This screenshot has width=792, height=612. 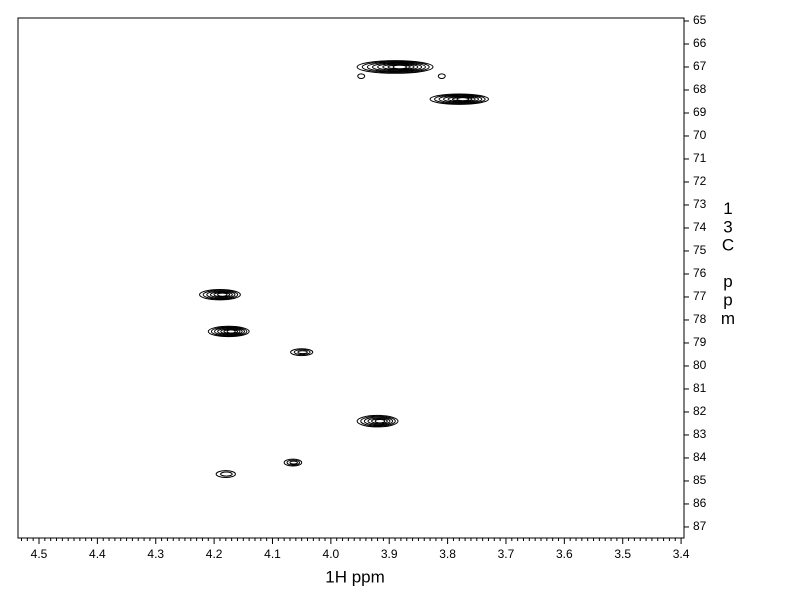 What do you see at coordinates (700, 365) in the screenshot?
I see `y-tick-label: 80` at bounding box center [700, 365].